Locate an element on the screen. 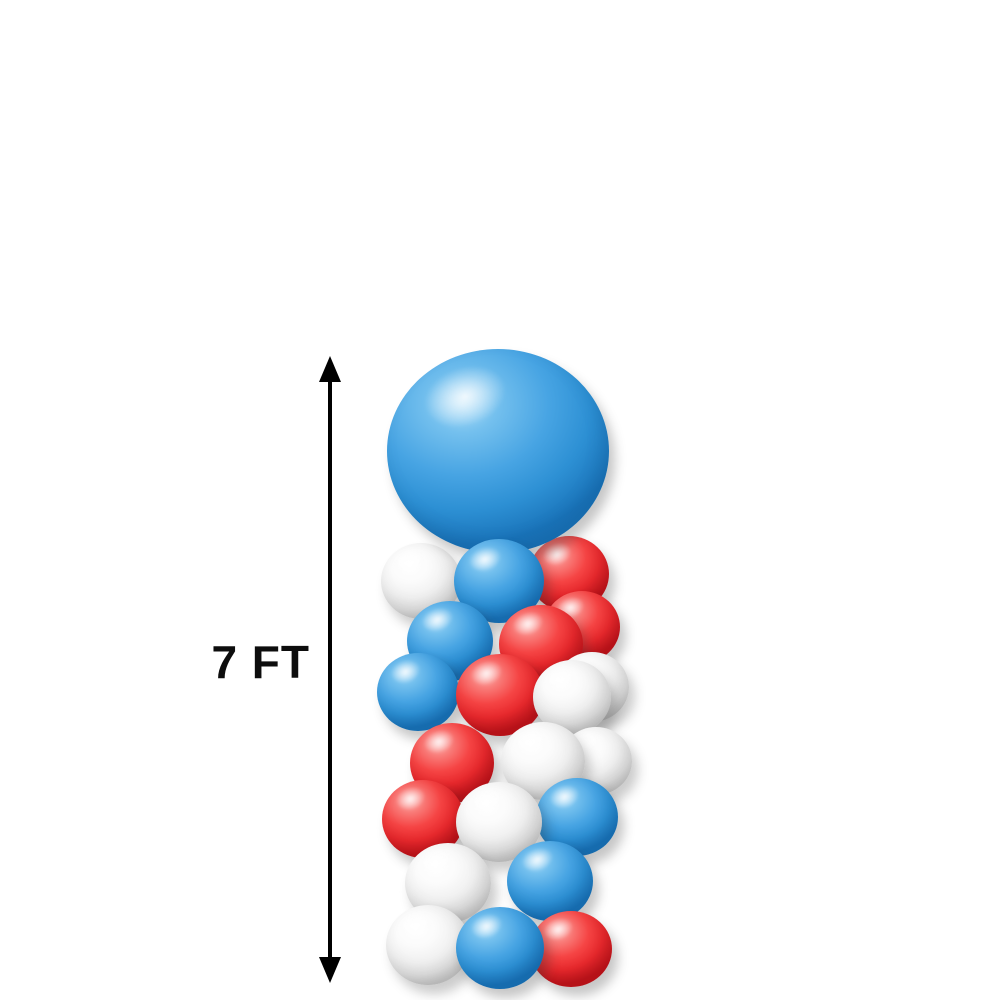 This screenshot has width=1000, height=1000. arrow-shaft is located at coordinates (330, 669).